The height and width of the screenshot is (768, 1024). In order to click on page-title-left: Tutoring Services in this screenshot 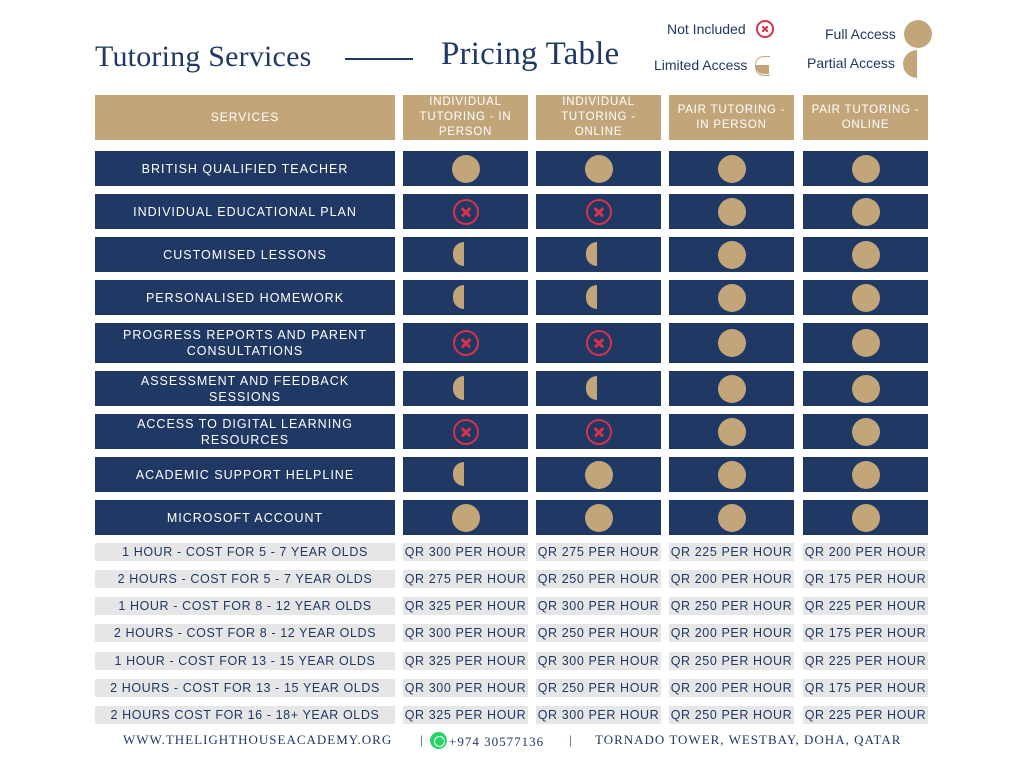, I will do `click(203, 56)`.